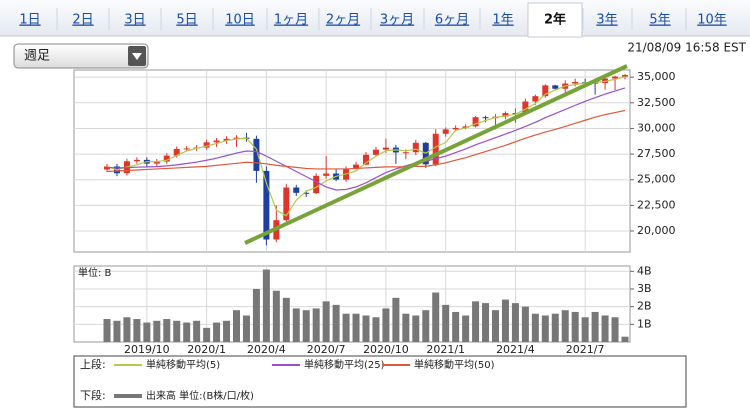  I want to click on y-tick-label: 30,000, so click(656, 127).